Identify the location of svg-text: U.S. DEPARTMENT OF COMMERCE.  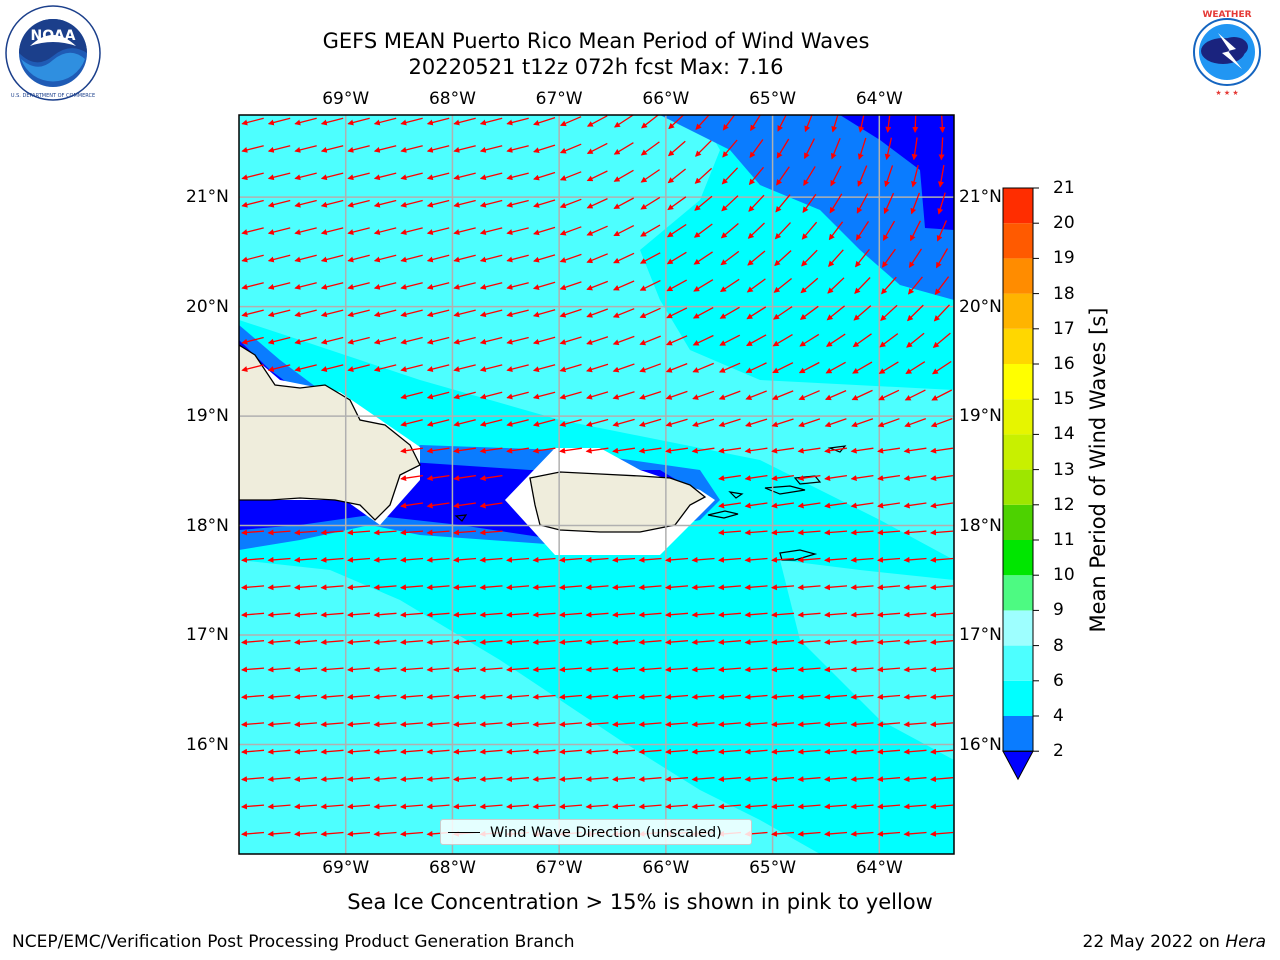
(53, 96).